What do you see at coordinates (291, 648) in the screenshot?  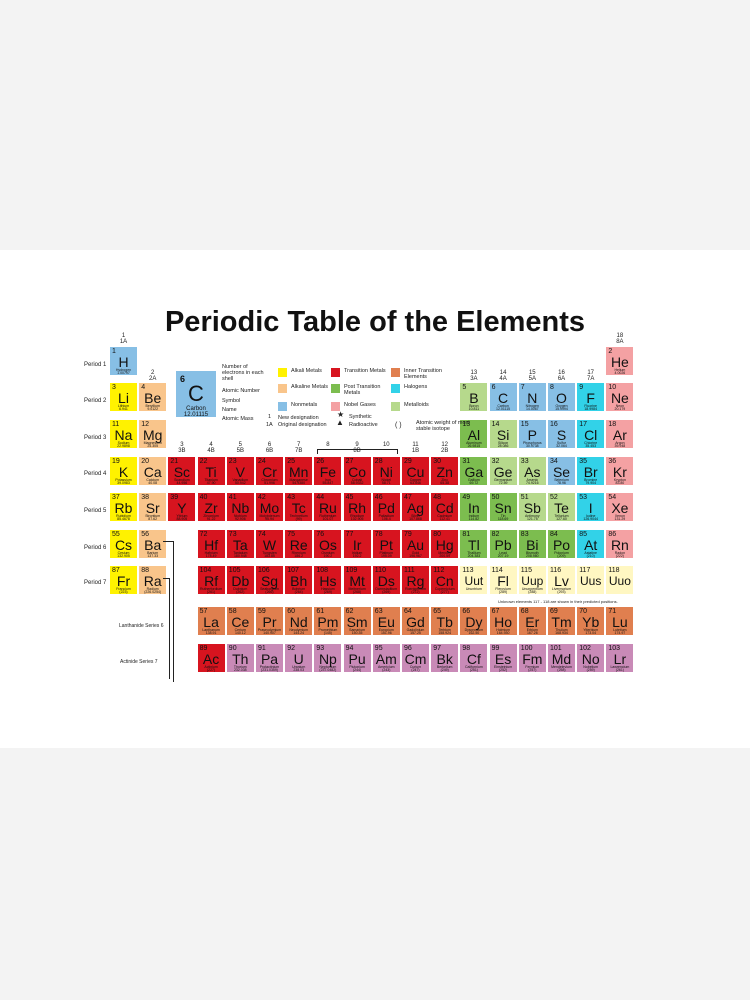 I see `element-number: 92` at bounding box center [291, 648].